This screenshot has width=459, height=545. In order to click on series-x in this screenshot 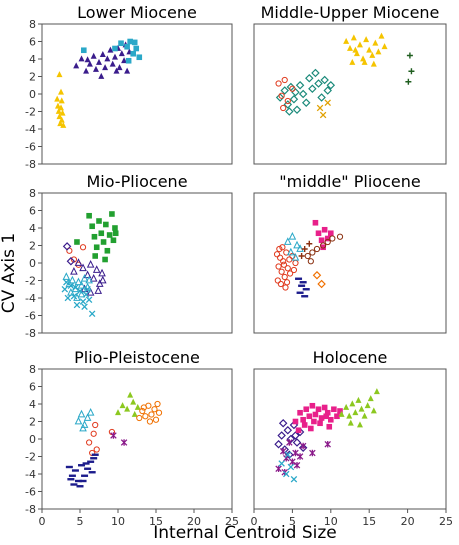, I will do `click(323, 109)`.